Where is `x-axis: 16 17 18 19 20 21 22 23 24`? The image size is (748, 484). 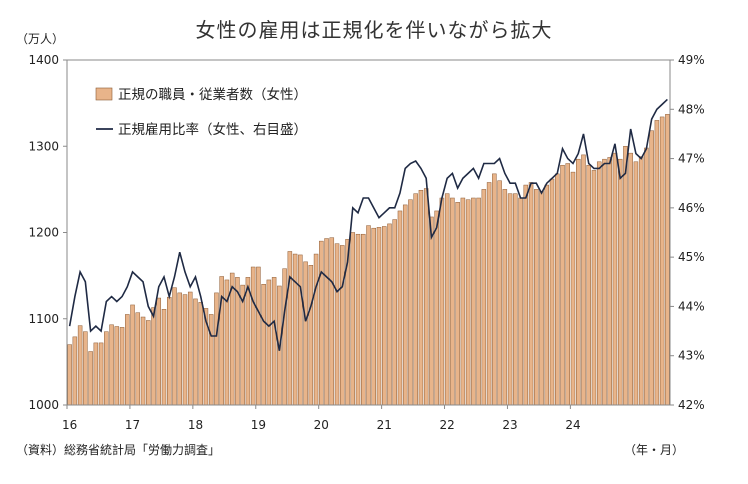 x-axis: 16 17 18 19 20 21 22 23 24 is located at coordinates (321, 418).